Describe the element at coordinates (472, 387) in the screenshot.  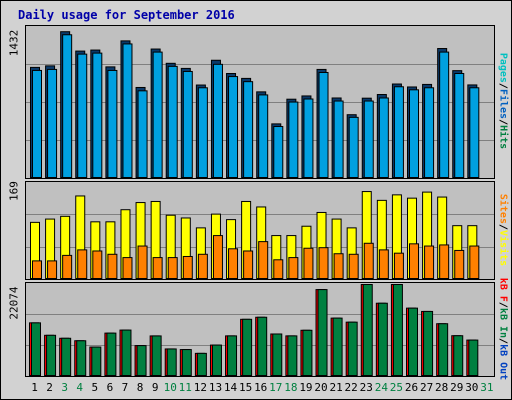
I see `x-tick-label-30: 30` at that location.